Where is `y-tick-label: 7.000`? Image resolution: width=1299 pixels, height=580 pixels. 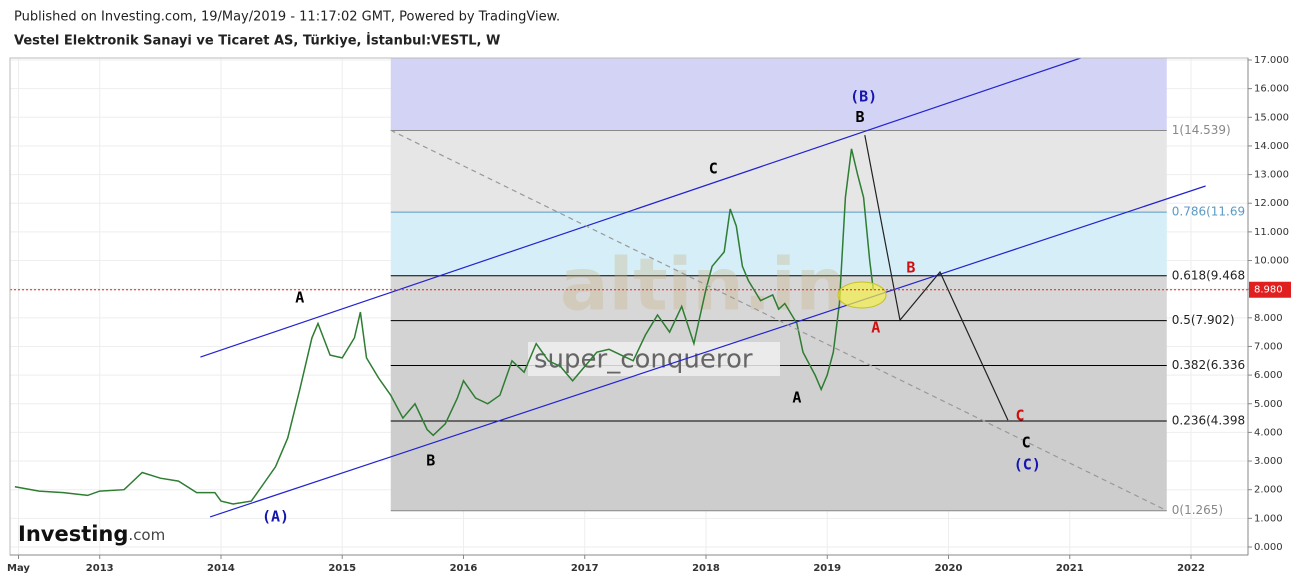
y-tick-label: 7.000 is located at coordinates (1268, 346).